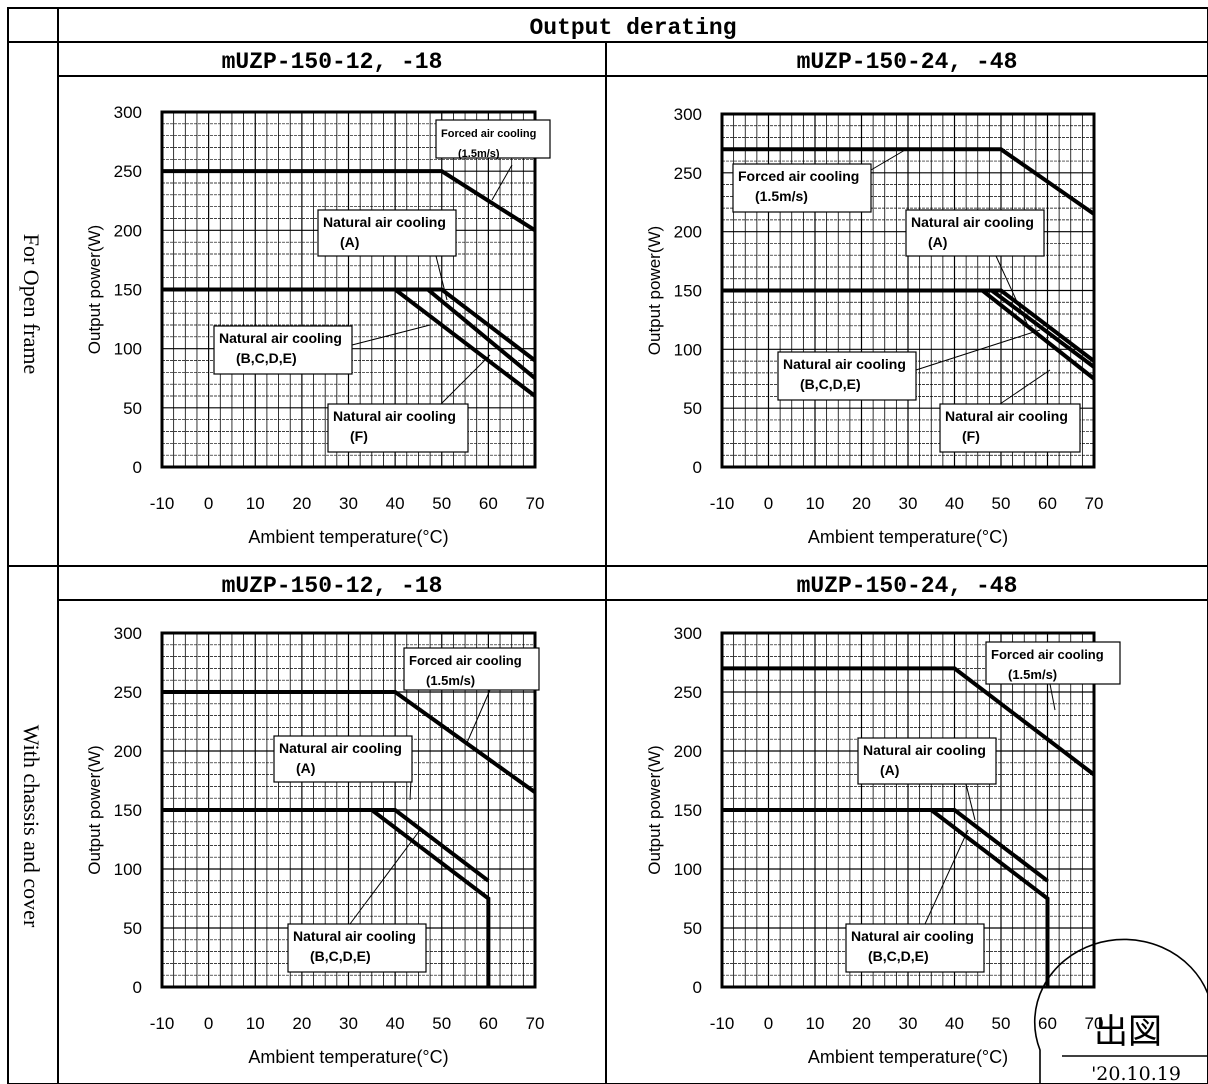 This screenshot has width=1208, height=1084. Describe the element at coordinates (255, 503) in the screenshot. I see `x-tick-label: 10` at that location.